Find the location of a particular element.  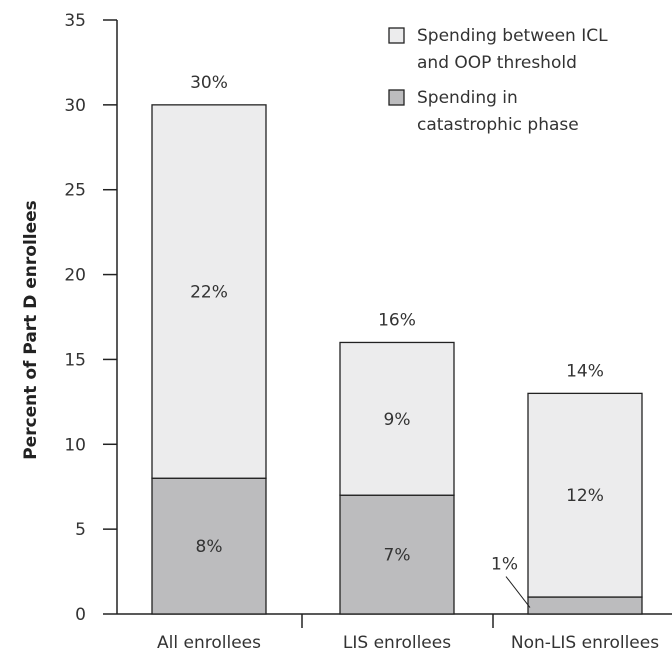

legend-label-2-line-2: catastrophic phase is located at coordinates (498, 125).